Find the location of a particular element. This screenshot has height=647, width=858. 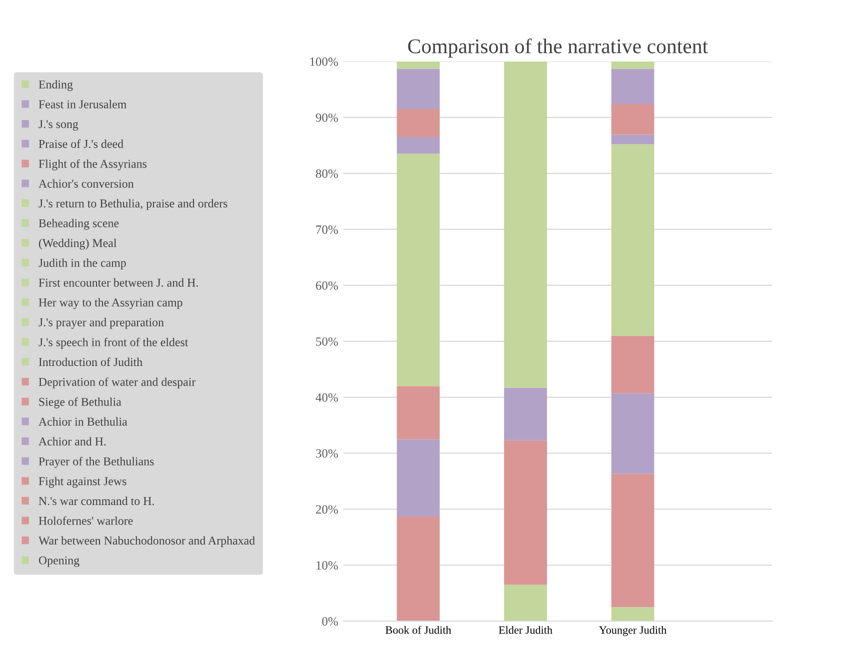

legend-label: J.'s song is located at coordinates (58, 125).